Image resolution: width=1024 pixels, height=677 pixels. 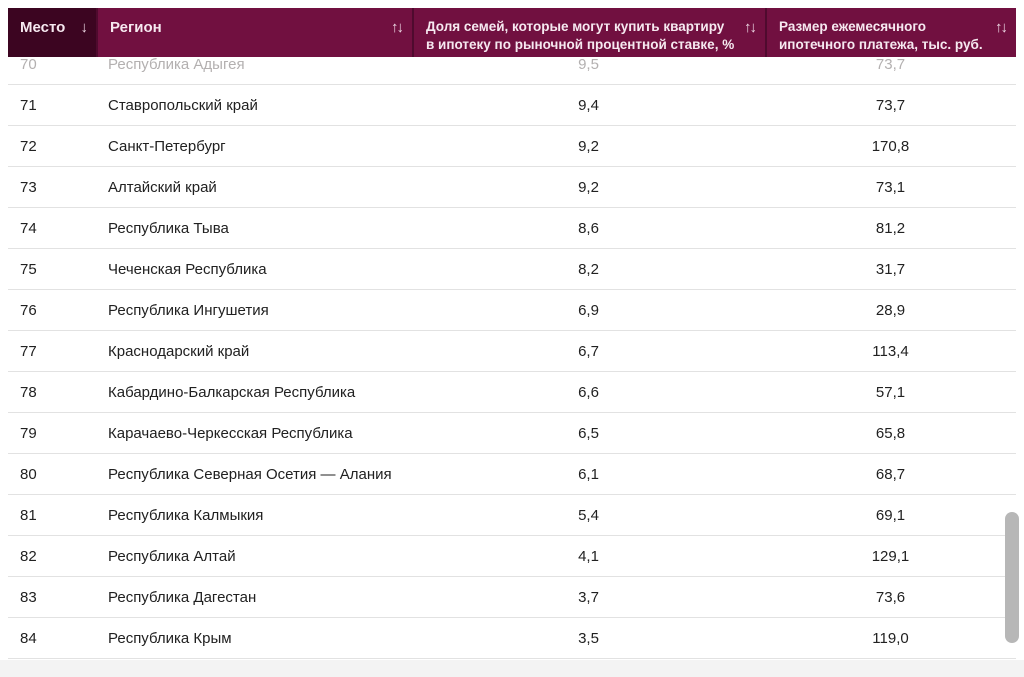 What do you see at coordinates (890, 515) in the screenshot?
I see `payment-cell: 69,1` at bounding box center [890, 515].